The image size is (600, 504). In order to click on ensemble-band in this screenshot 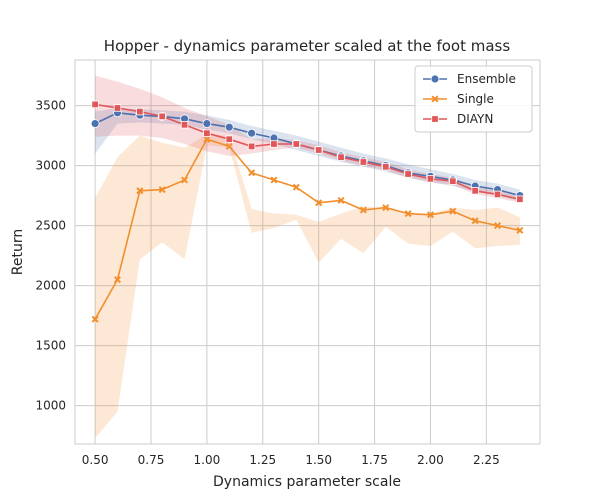, I will do `click(307, 155)`.